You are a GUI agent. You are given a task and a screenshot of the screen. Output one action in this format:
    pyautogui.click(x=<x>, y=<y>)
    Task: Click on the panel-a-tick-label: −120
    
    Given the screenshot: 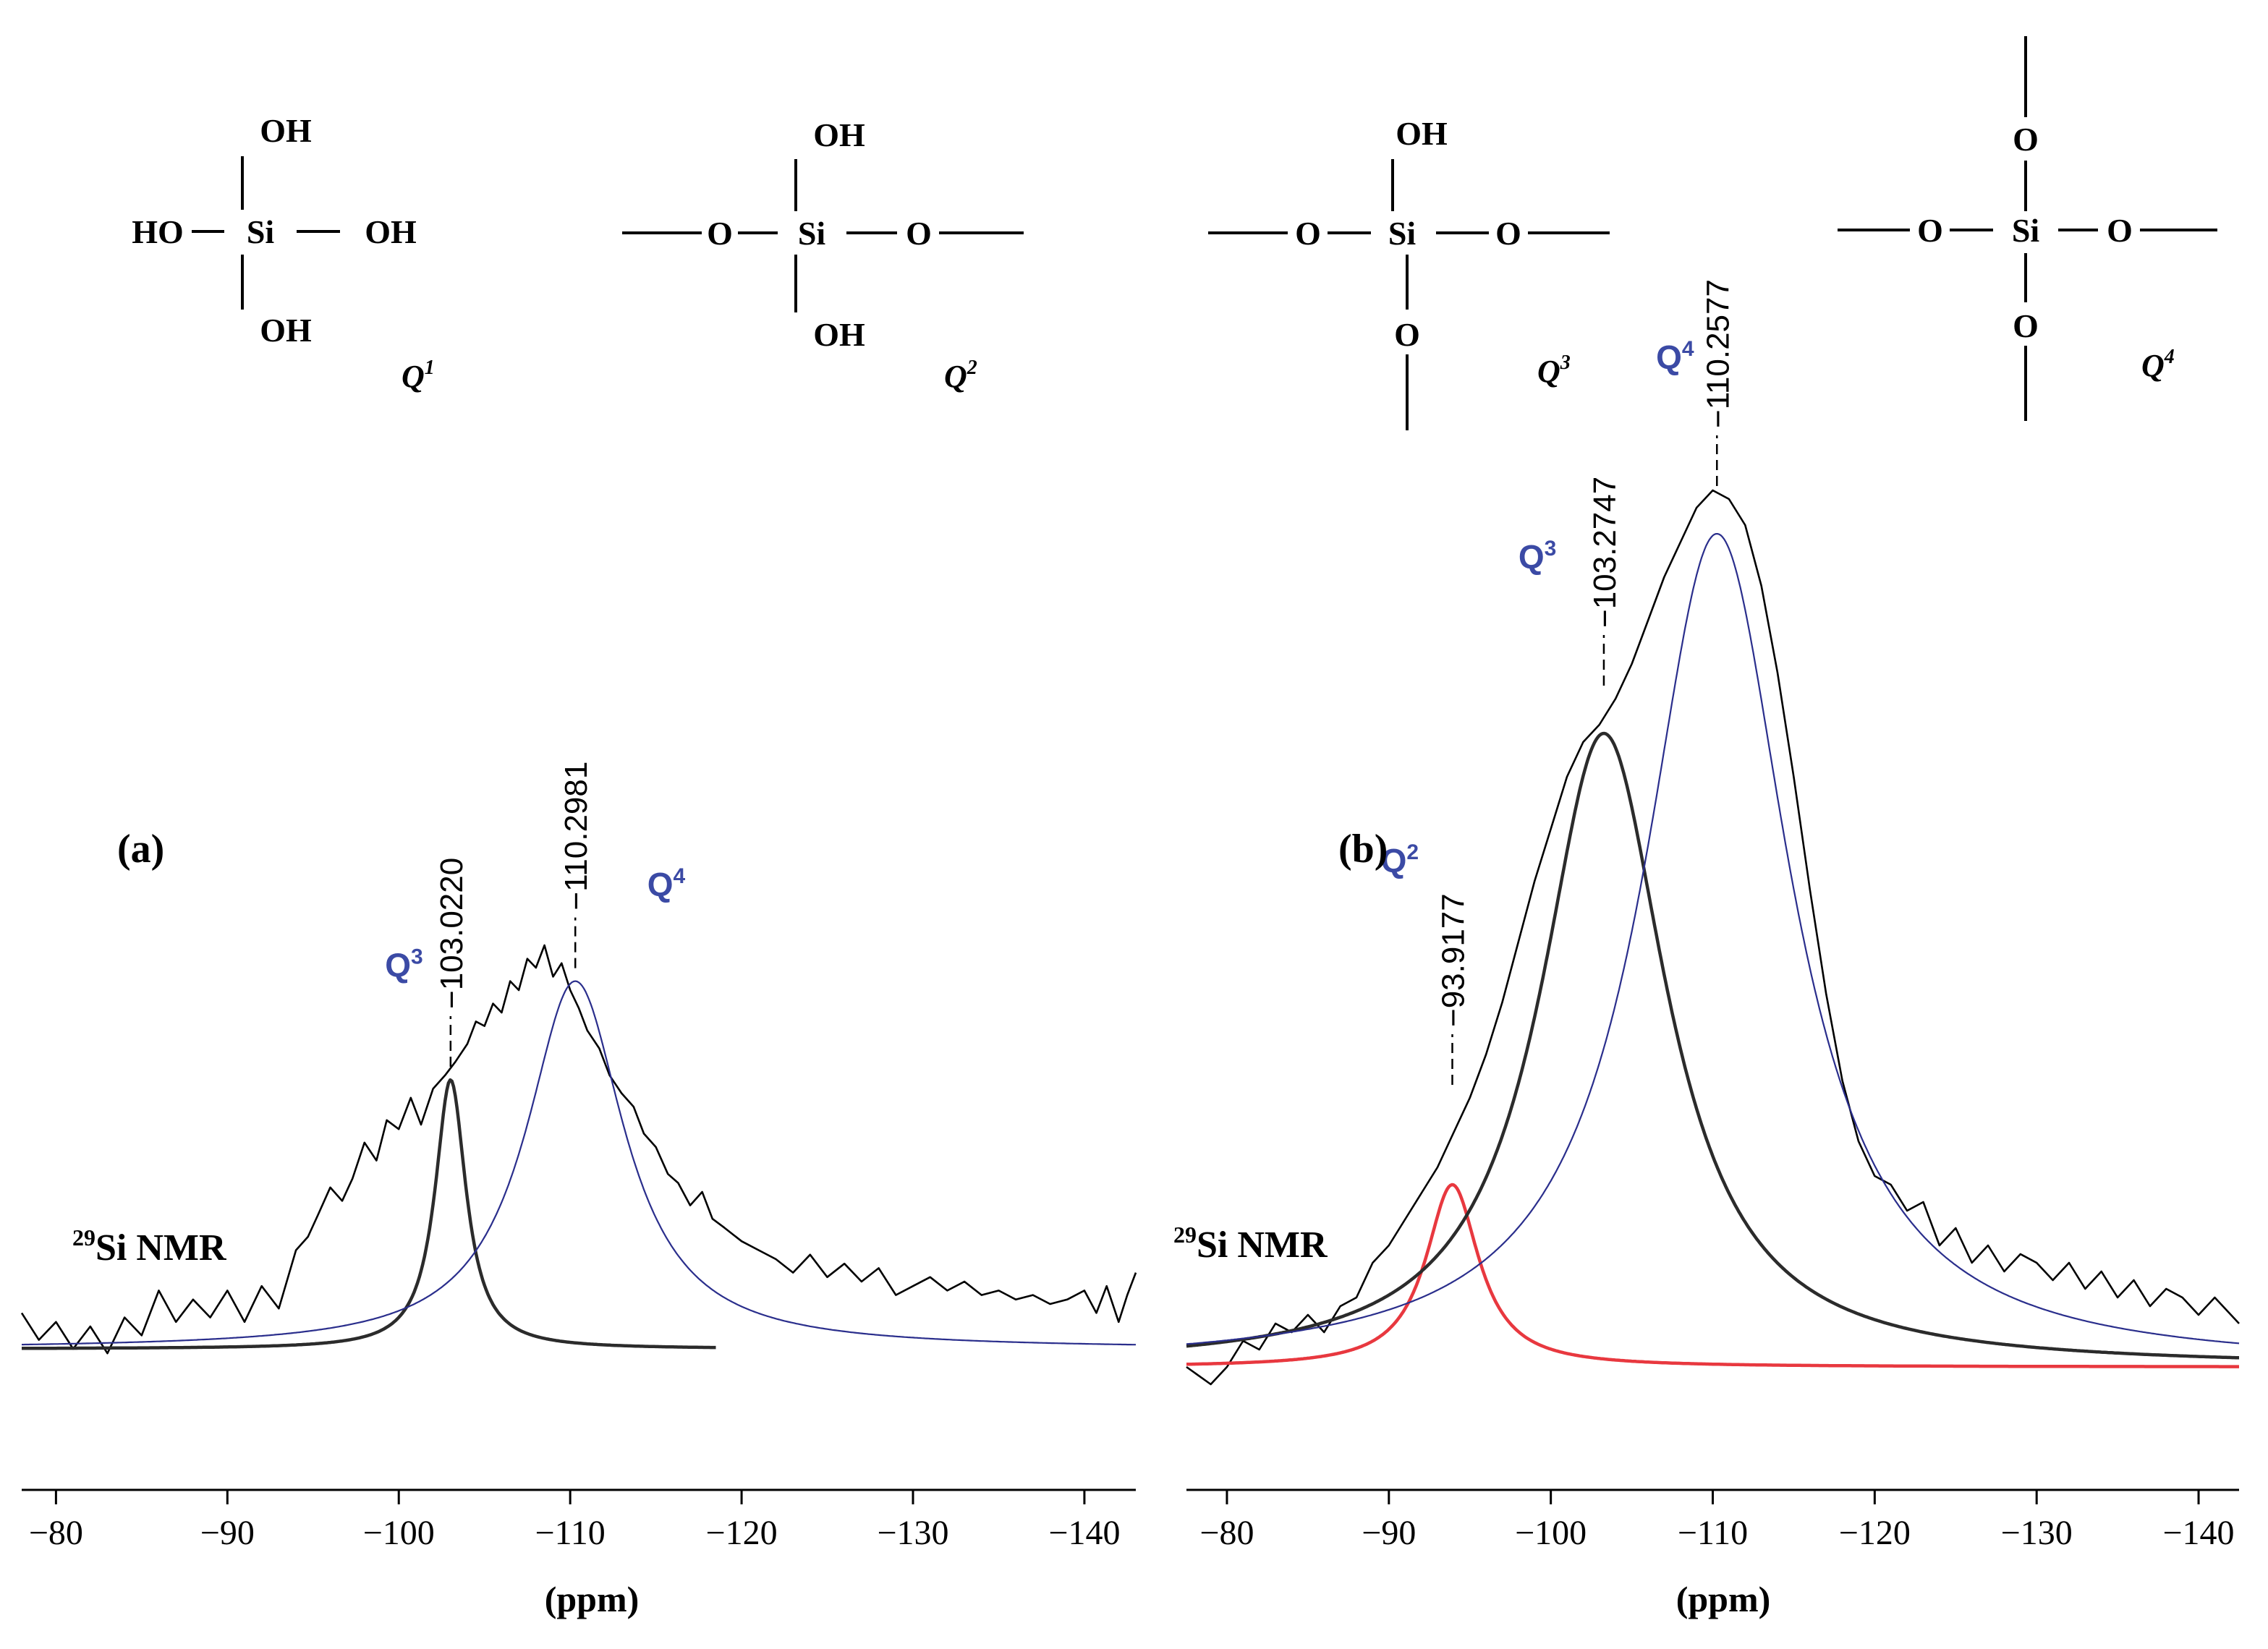 What is the action you would take?
    pyautogui.click(x=742, y=1533)
    